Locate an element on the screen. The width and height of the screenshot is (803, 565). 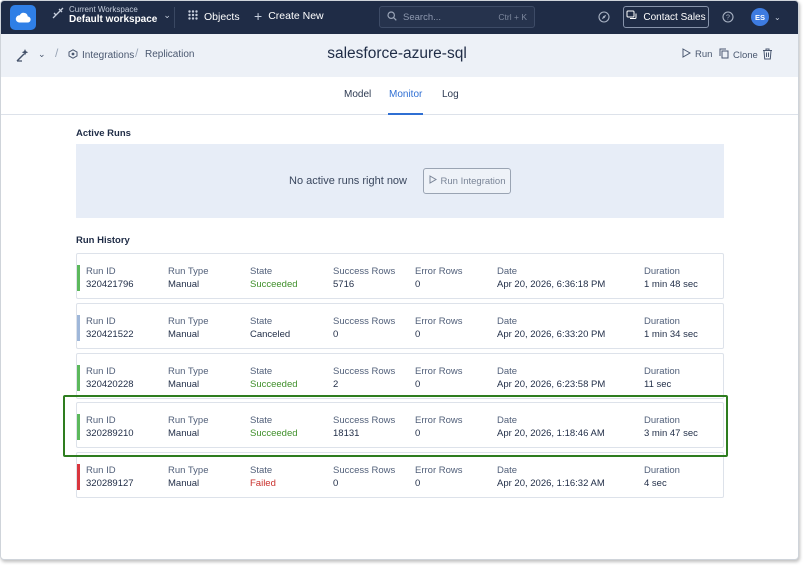
date-value: Apr 20, 2026, 6:36:18 PM is located at coordinates (551, 284).